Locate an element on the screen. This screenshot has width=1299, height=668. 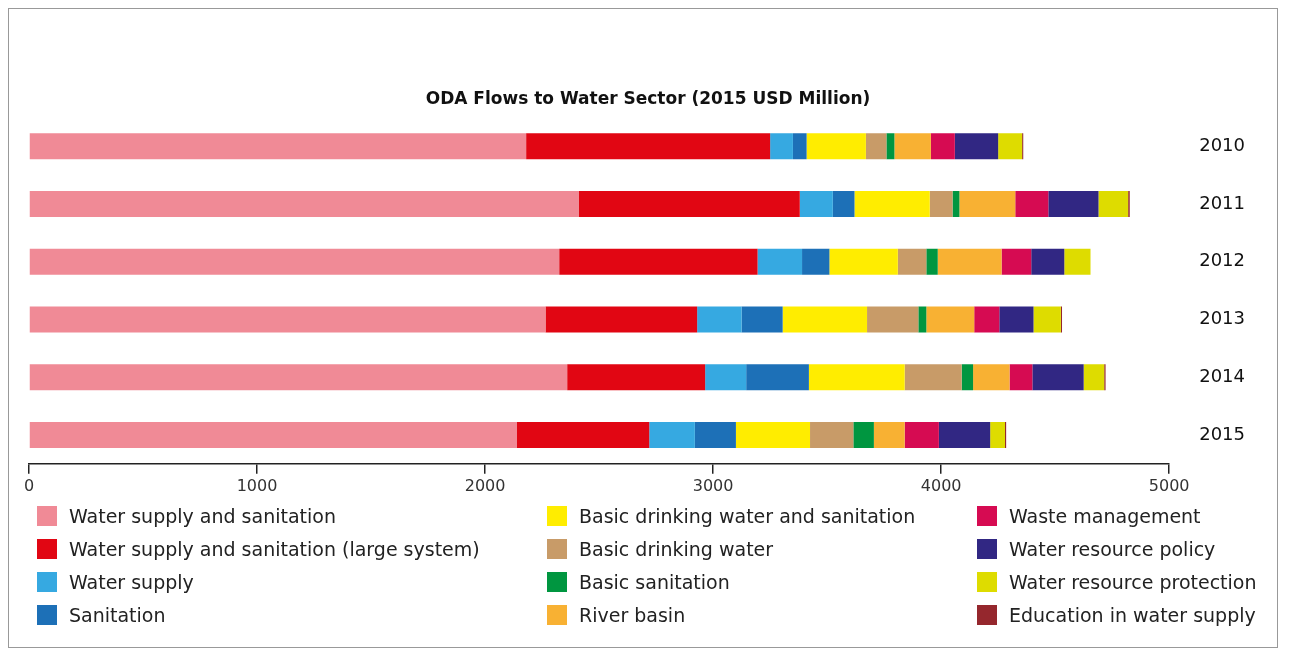
y-tick-label: 2013 is located at coordinates (1222, 318).